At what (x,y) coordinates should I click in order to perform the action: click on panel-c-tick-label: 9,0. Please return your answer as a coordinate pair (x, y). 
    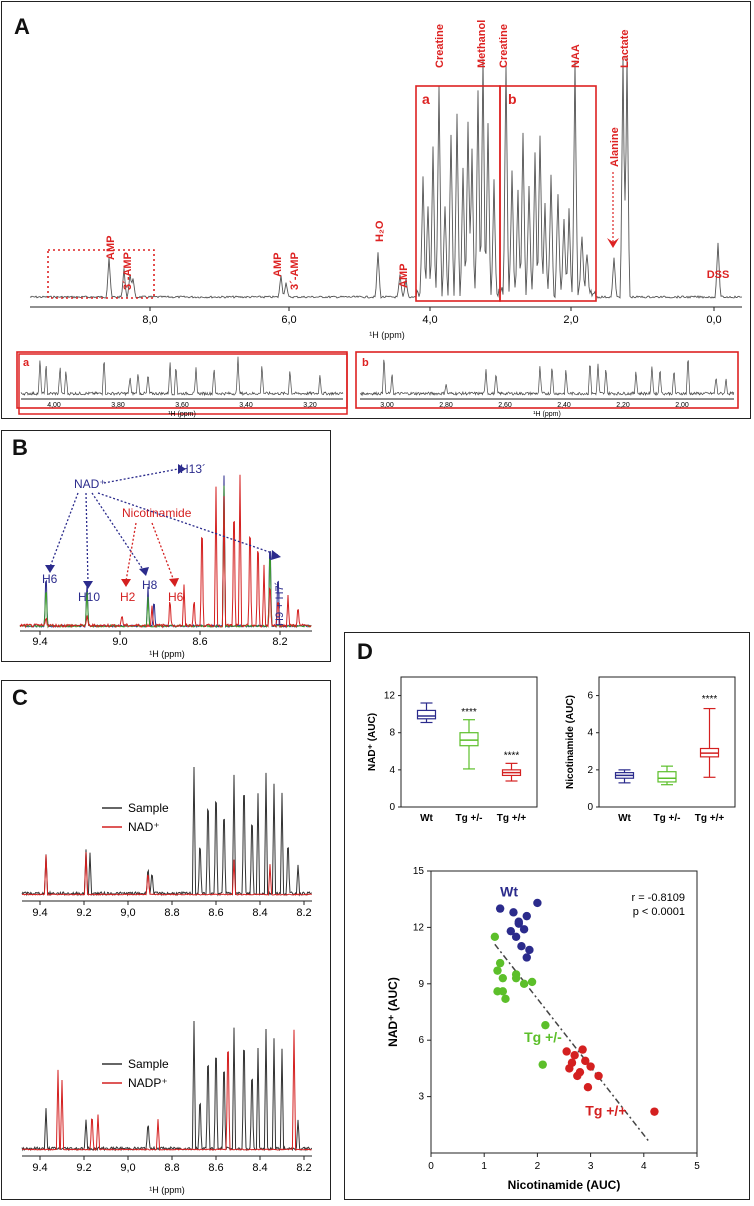
    Looking at the image, I should click on (127, 1168).